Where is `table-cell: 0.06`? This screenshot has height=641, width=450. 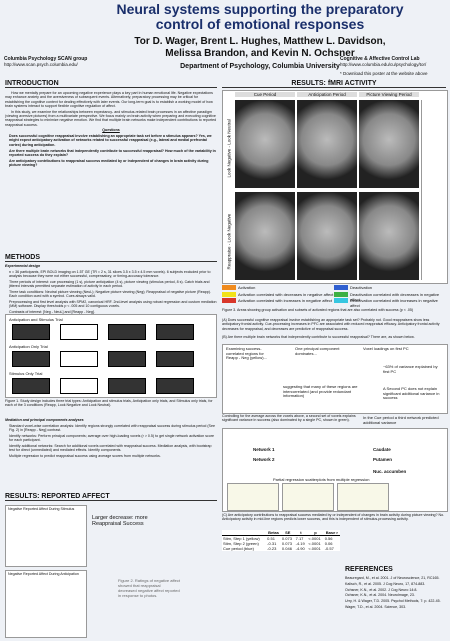 table-cell: 0.06 is located at coordinates (328, 543).